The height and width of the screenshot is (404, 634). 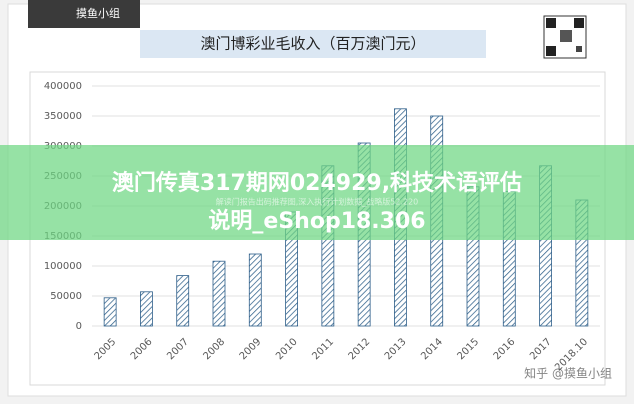 I want to click on chart-title: 澳门博彩业毛收入（百万澳门元）, so click(x=312, y=44).